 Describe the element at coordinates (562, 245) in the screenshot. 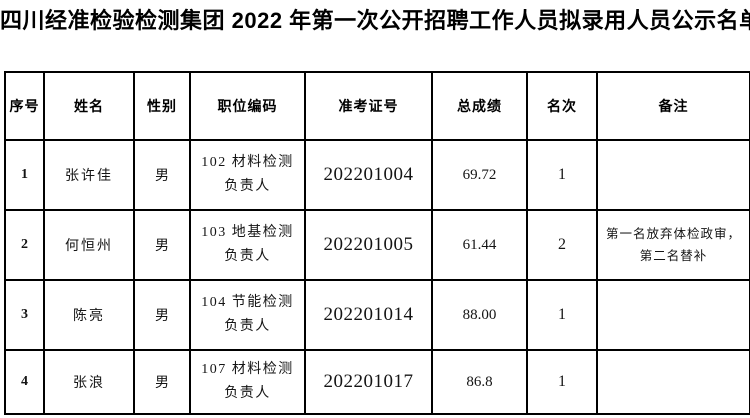

I see `cell-rank: 2` at that location.